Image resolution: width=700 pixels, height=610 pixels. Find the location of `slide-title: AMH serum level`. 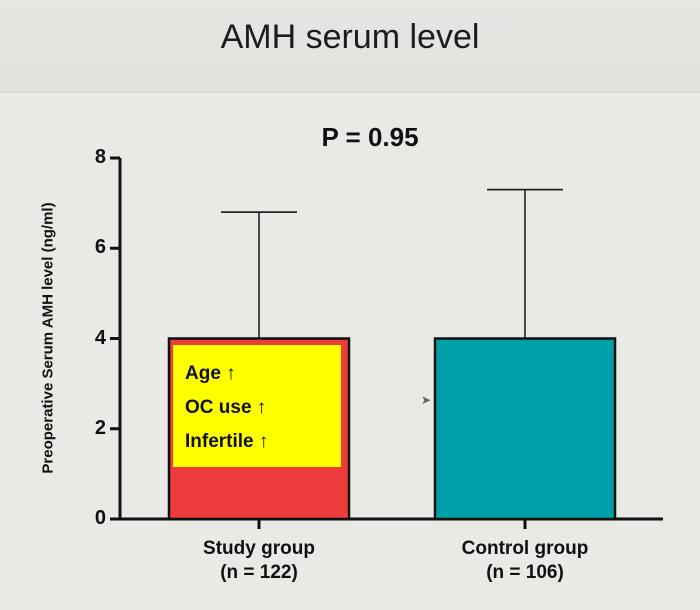

slide-title: AMH serum level is located at coordinates (350, 37).